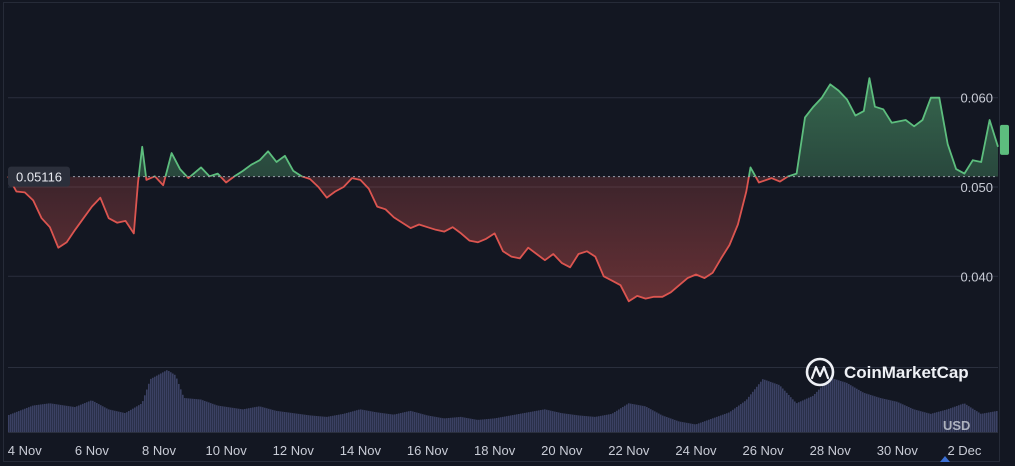 The height and width of the screenshot is (466, 1015). I want to click on x-tick-label: 30 Nov, so click(898, 450).